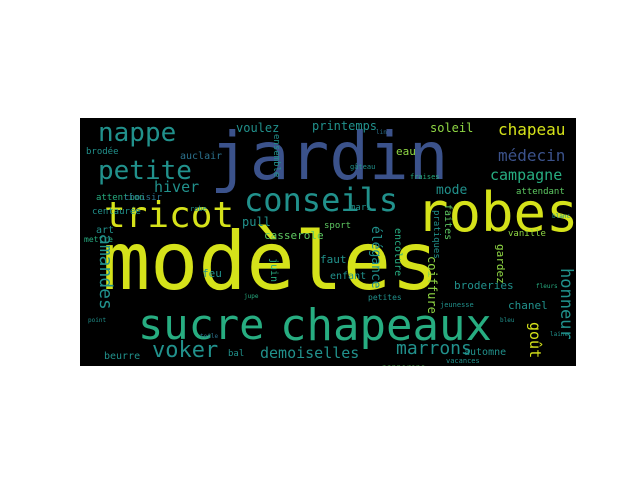 The height and width of the screenshot is (480, 640). Describe the element at coordinates (236, 354) in the screenshot. I see `word-bal: bal` at that location.